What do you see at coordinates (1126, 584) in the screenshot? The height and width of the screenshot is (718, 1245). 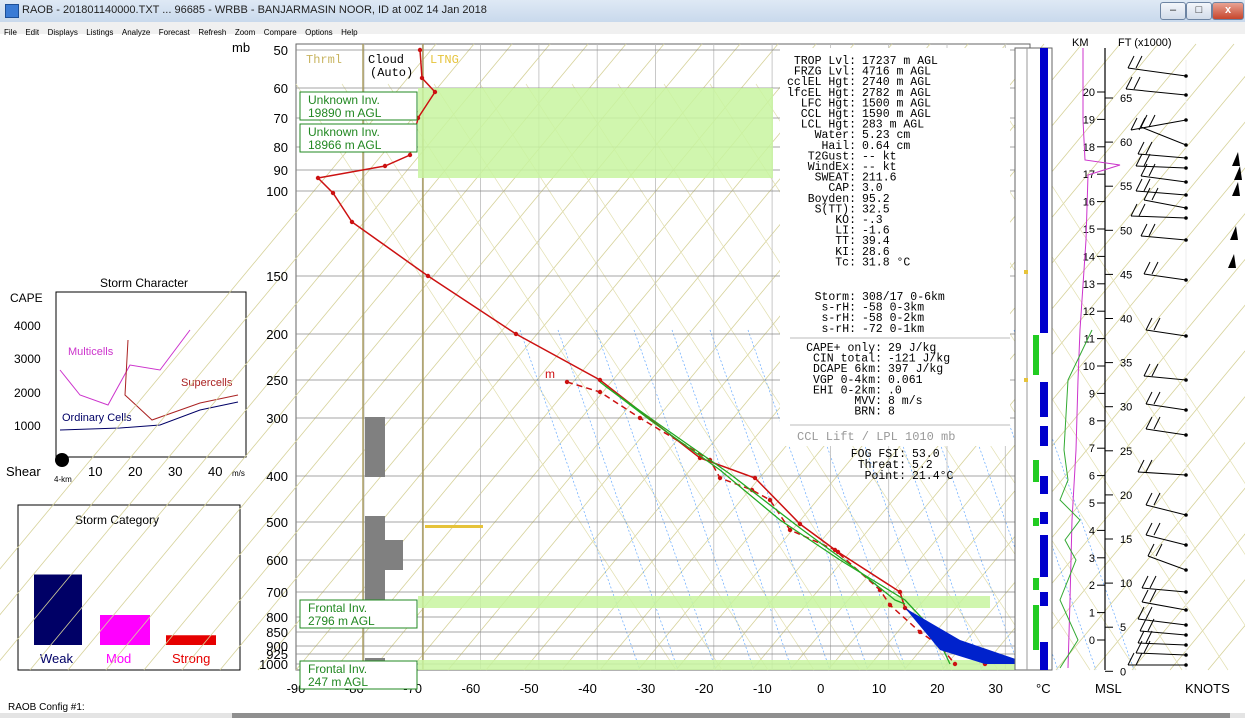 I see `ft-tick-label: 10` at bounding box center [1126, 584].